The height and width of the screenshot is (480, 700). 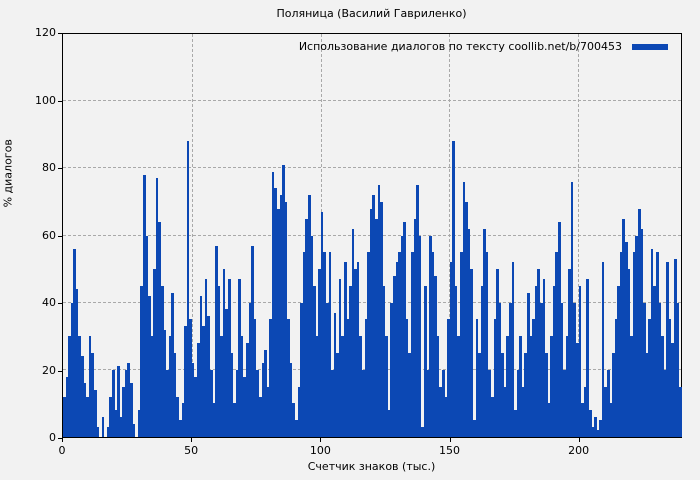 I want to click on bar-x64, so click(x=229, y=358).